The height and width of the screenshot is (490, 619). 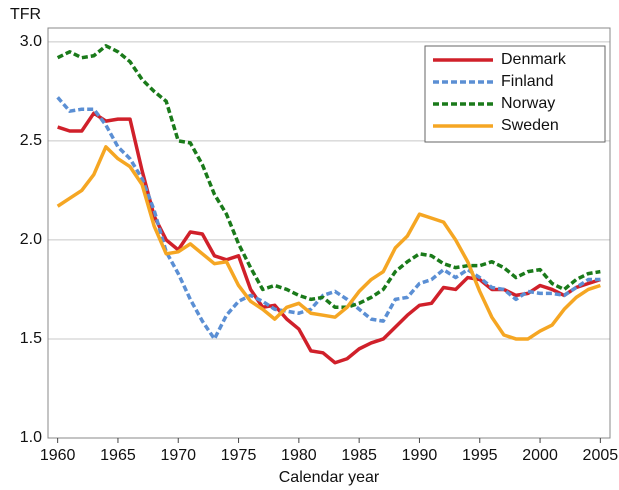 I want to click on x-tick-label: 1960, so click(x=58, y=455).